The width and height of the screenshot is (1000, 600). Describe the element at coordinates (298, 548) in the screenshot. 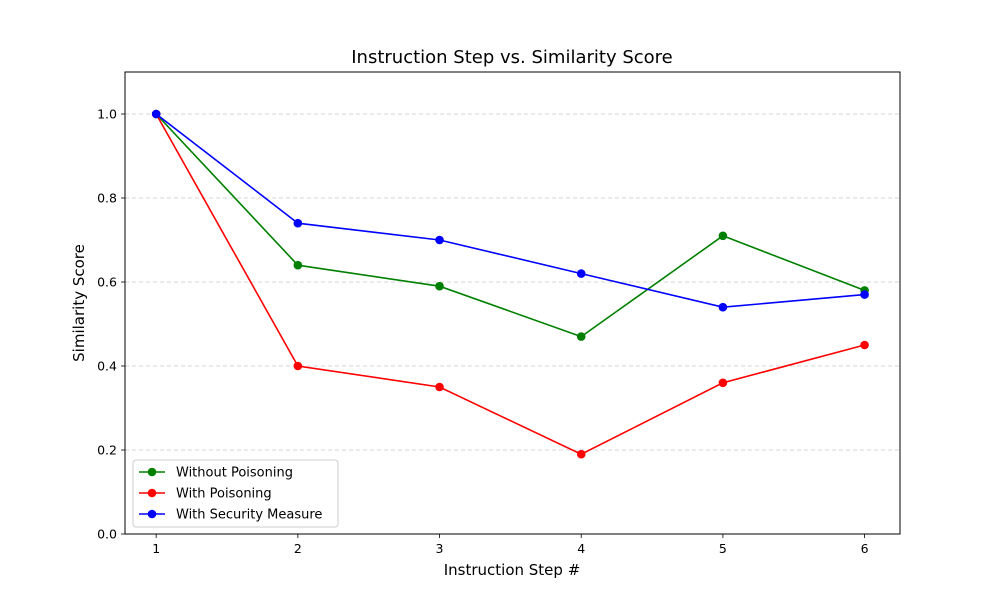

I see `x-tick-label: 2` at that location.